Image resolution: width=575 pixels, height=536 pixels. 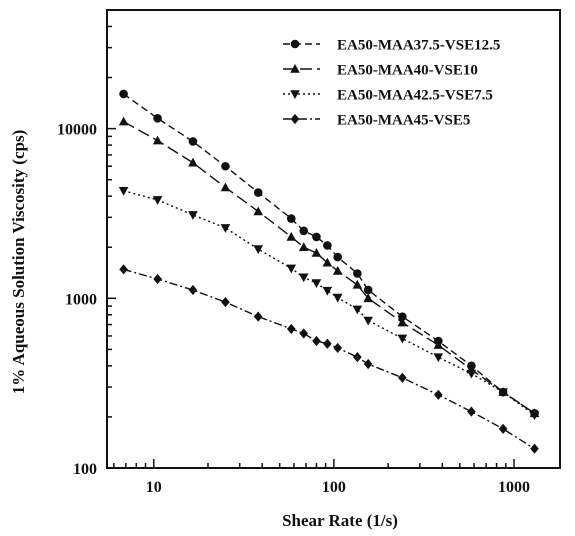 I want to click on legend-item: EA50-MAA45-VSE5, so click(x=376, y=121).